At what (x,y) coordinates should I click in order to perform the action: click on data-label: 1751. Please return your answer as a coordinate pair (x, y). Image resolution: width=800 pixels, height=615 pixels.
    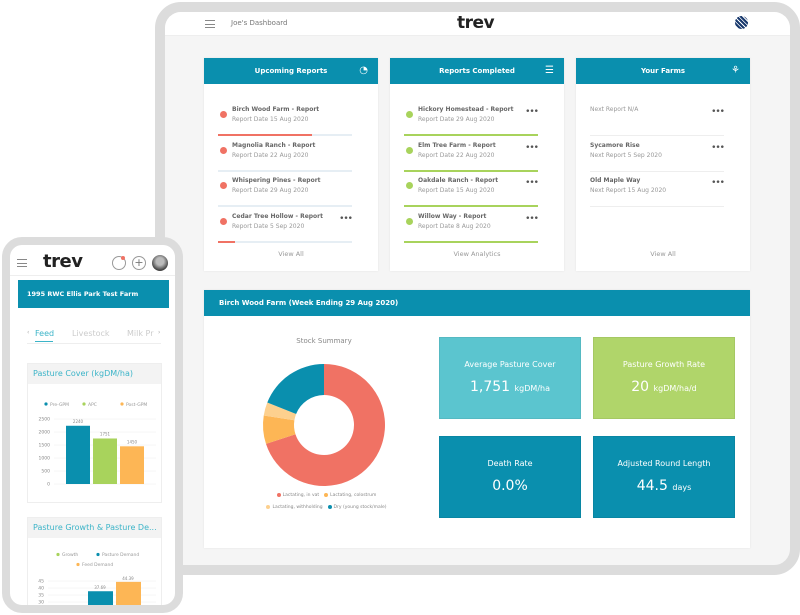
    Looking at the image, I should click on (105, 433).